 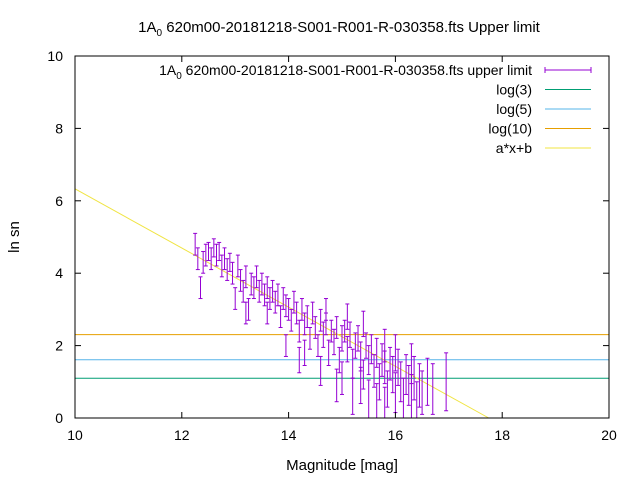 I want to click on y-tick-label: 10, so click(x=55, y=56).